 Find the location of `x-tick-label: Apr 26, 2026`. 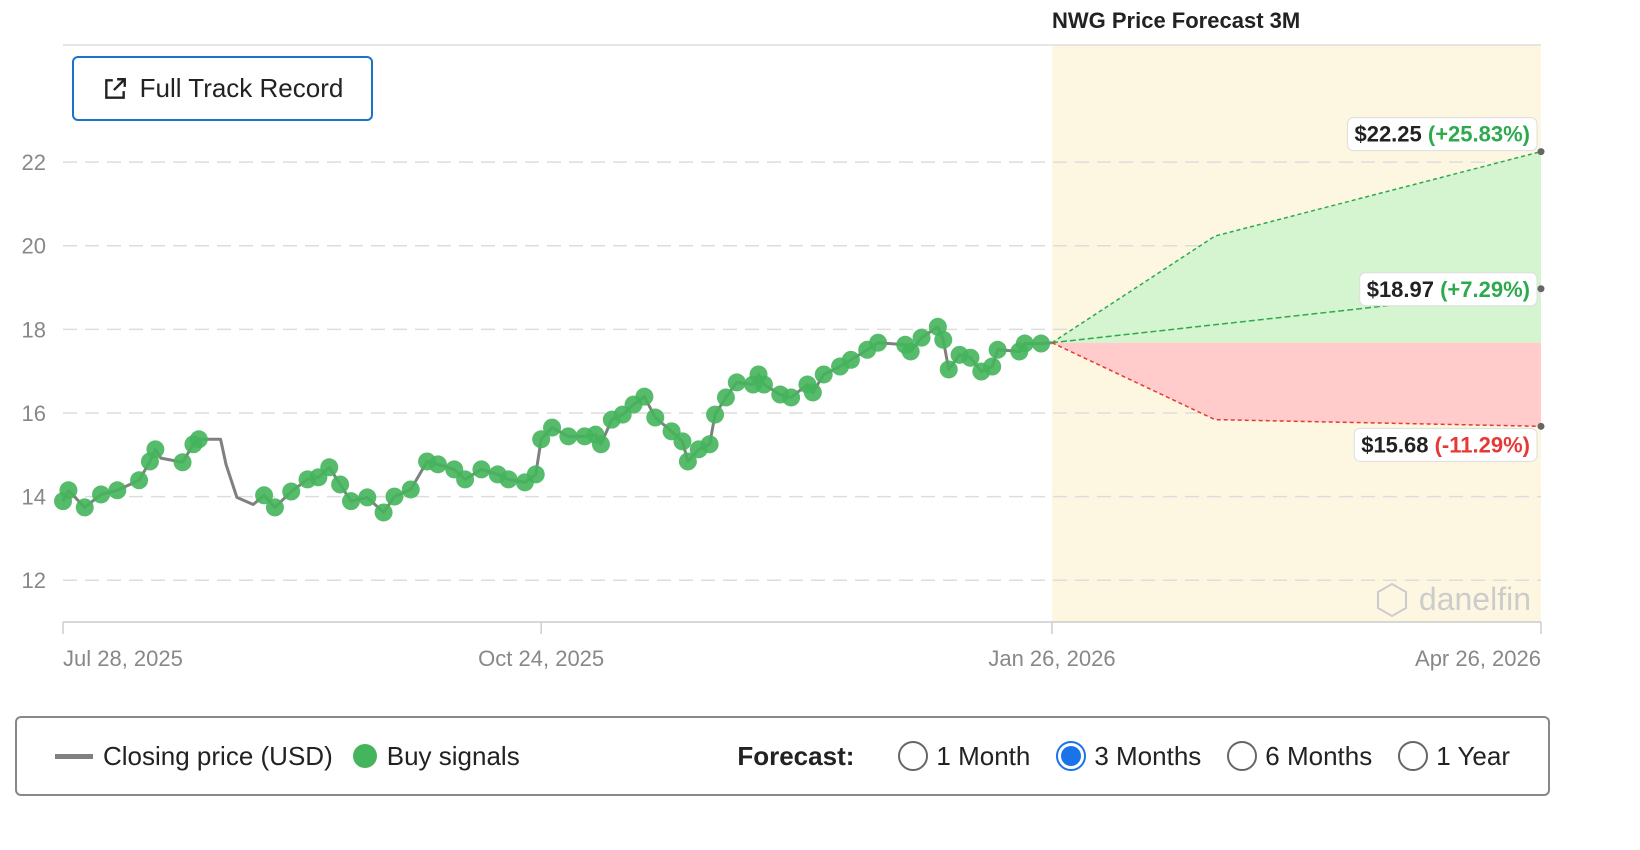

x-tick-label: Apr 26, 2026 is located at coordinates (1478, 658).